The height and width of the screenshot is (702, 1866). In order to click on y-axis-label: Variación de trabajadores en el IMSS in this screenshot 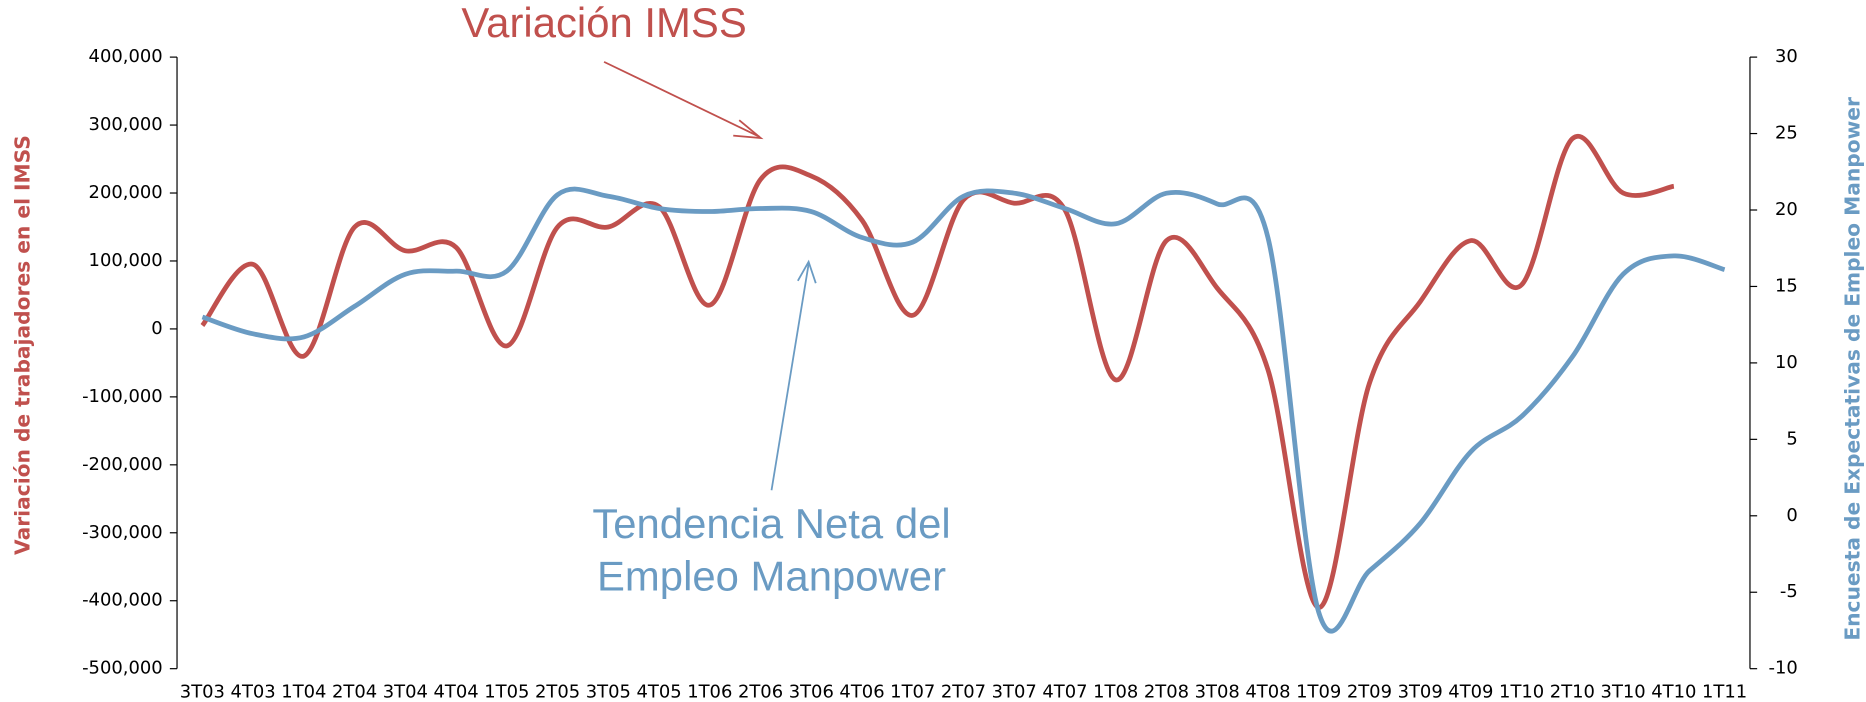, I will do `click(22, 345)`.